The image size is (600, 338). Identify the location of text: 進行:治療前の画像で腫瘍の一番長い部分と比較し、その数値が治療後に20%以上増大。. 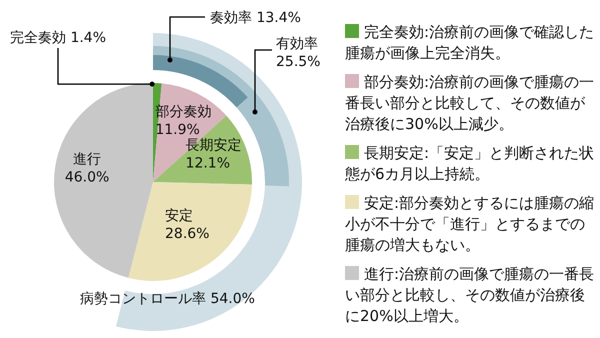
(469, 295).